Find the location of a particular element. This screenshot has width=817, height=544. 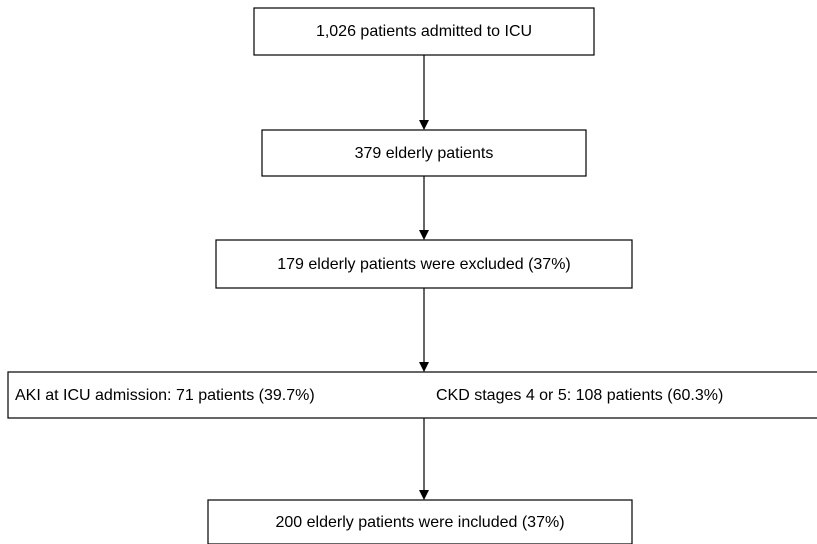

box-label: 200 elderly patients were included (37%) is located at coordinates (419, 522).